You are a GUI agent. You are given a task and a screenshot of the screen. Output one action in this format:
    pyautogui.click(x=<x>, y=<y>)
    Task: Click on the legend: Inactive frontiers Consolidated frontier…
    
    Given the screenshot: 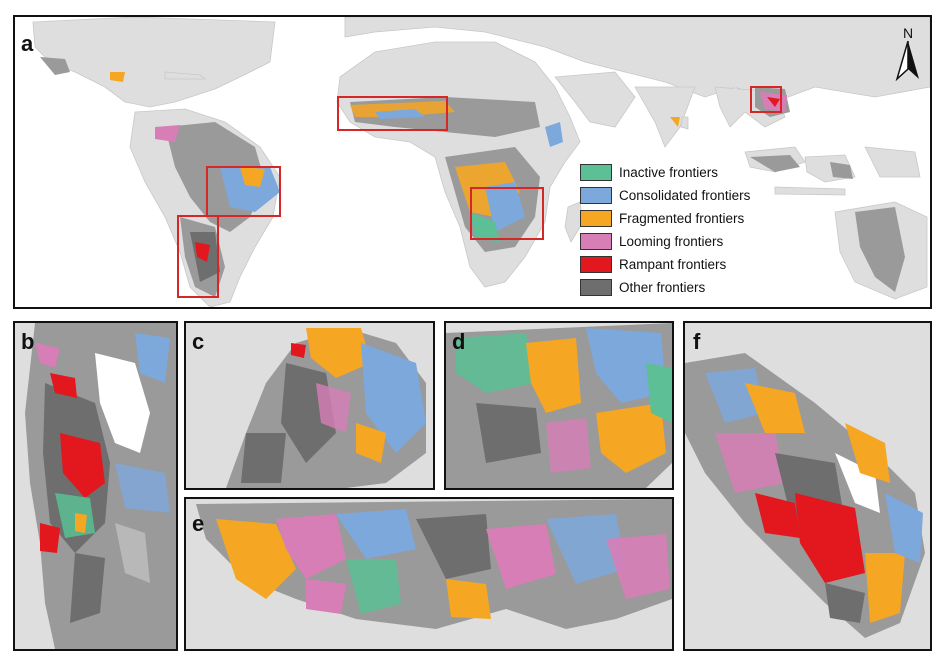 What is the action you would take?
    pyautogui.click(x=665, y=230)
    